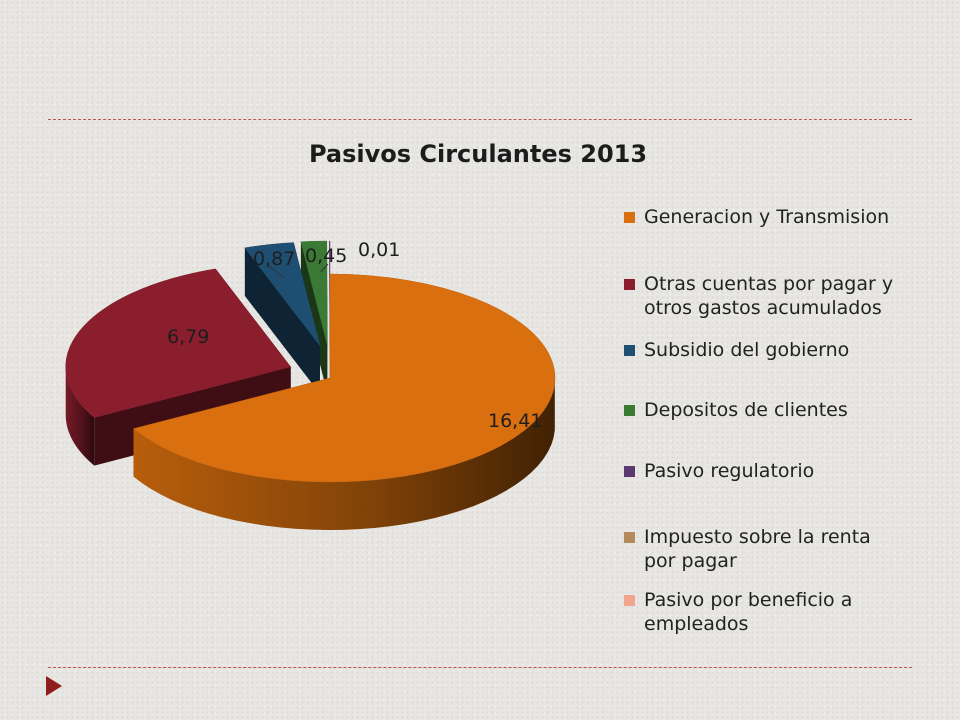 The height and width of the screenshot is (720, 960). What do you see at coordinates (480, 119) in the screenshot?
I see `top-divider` at bounding box center [480, 119].